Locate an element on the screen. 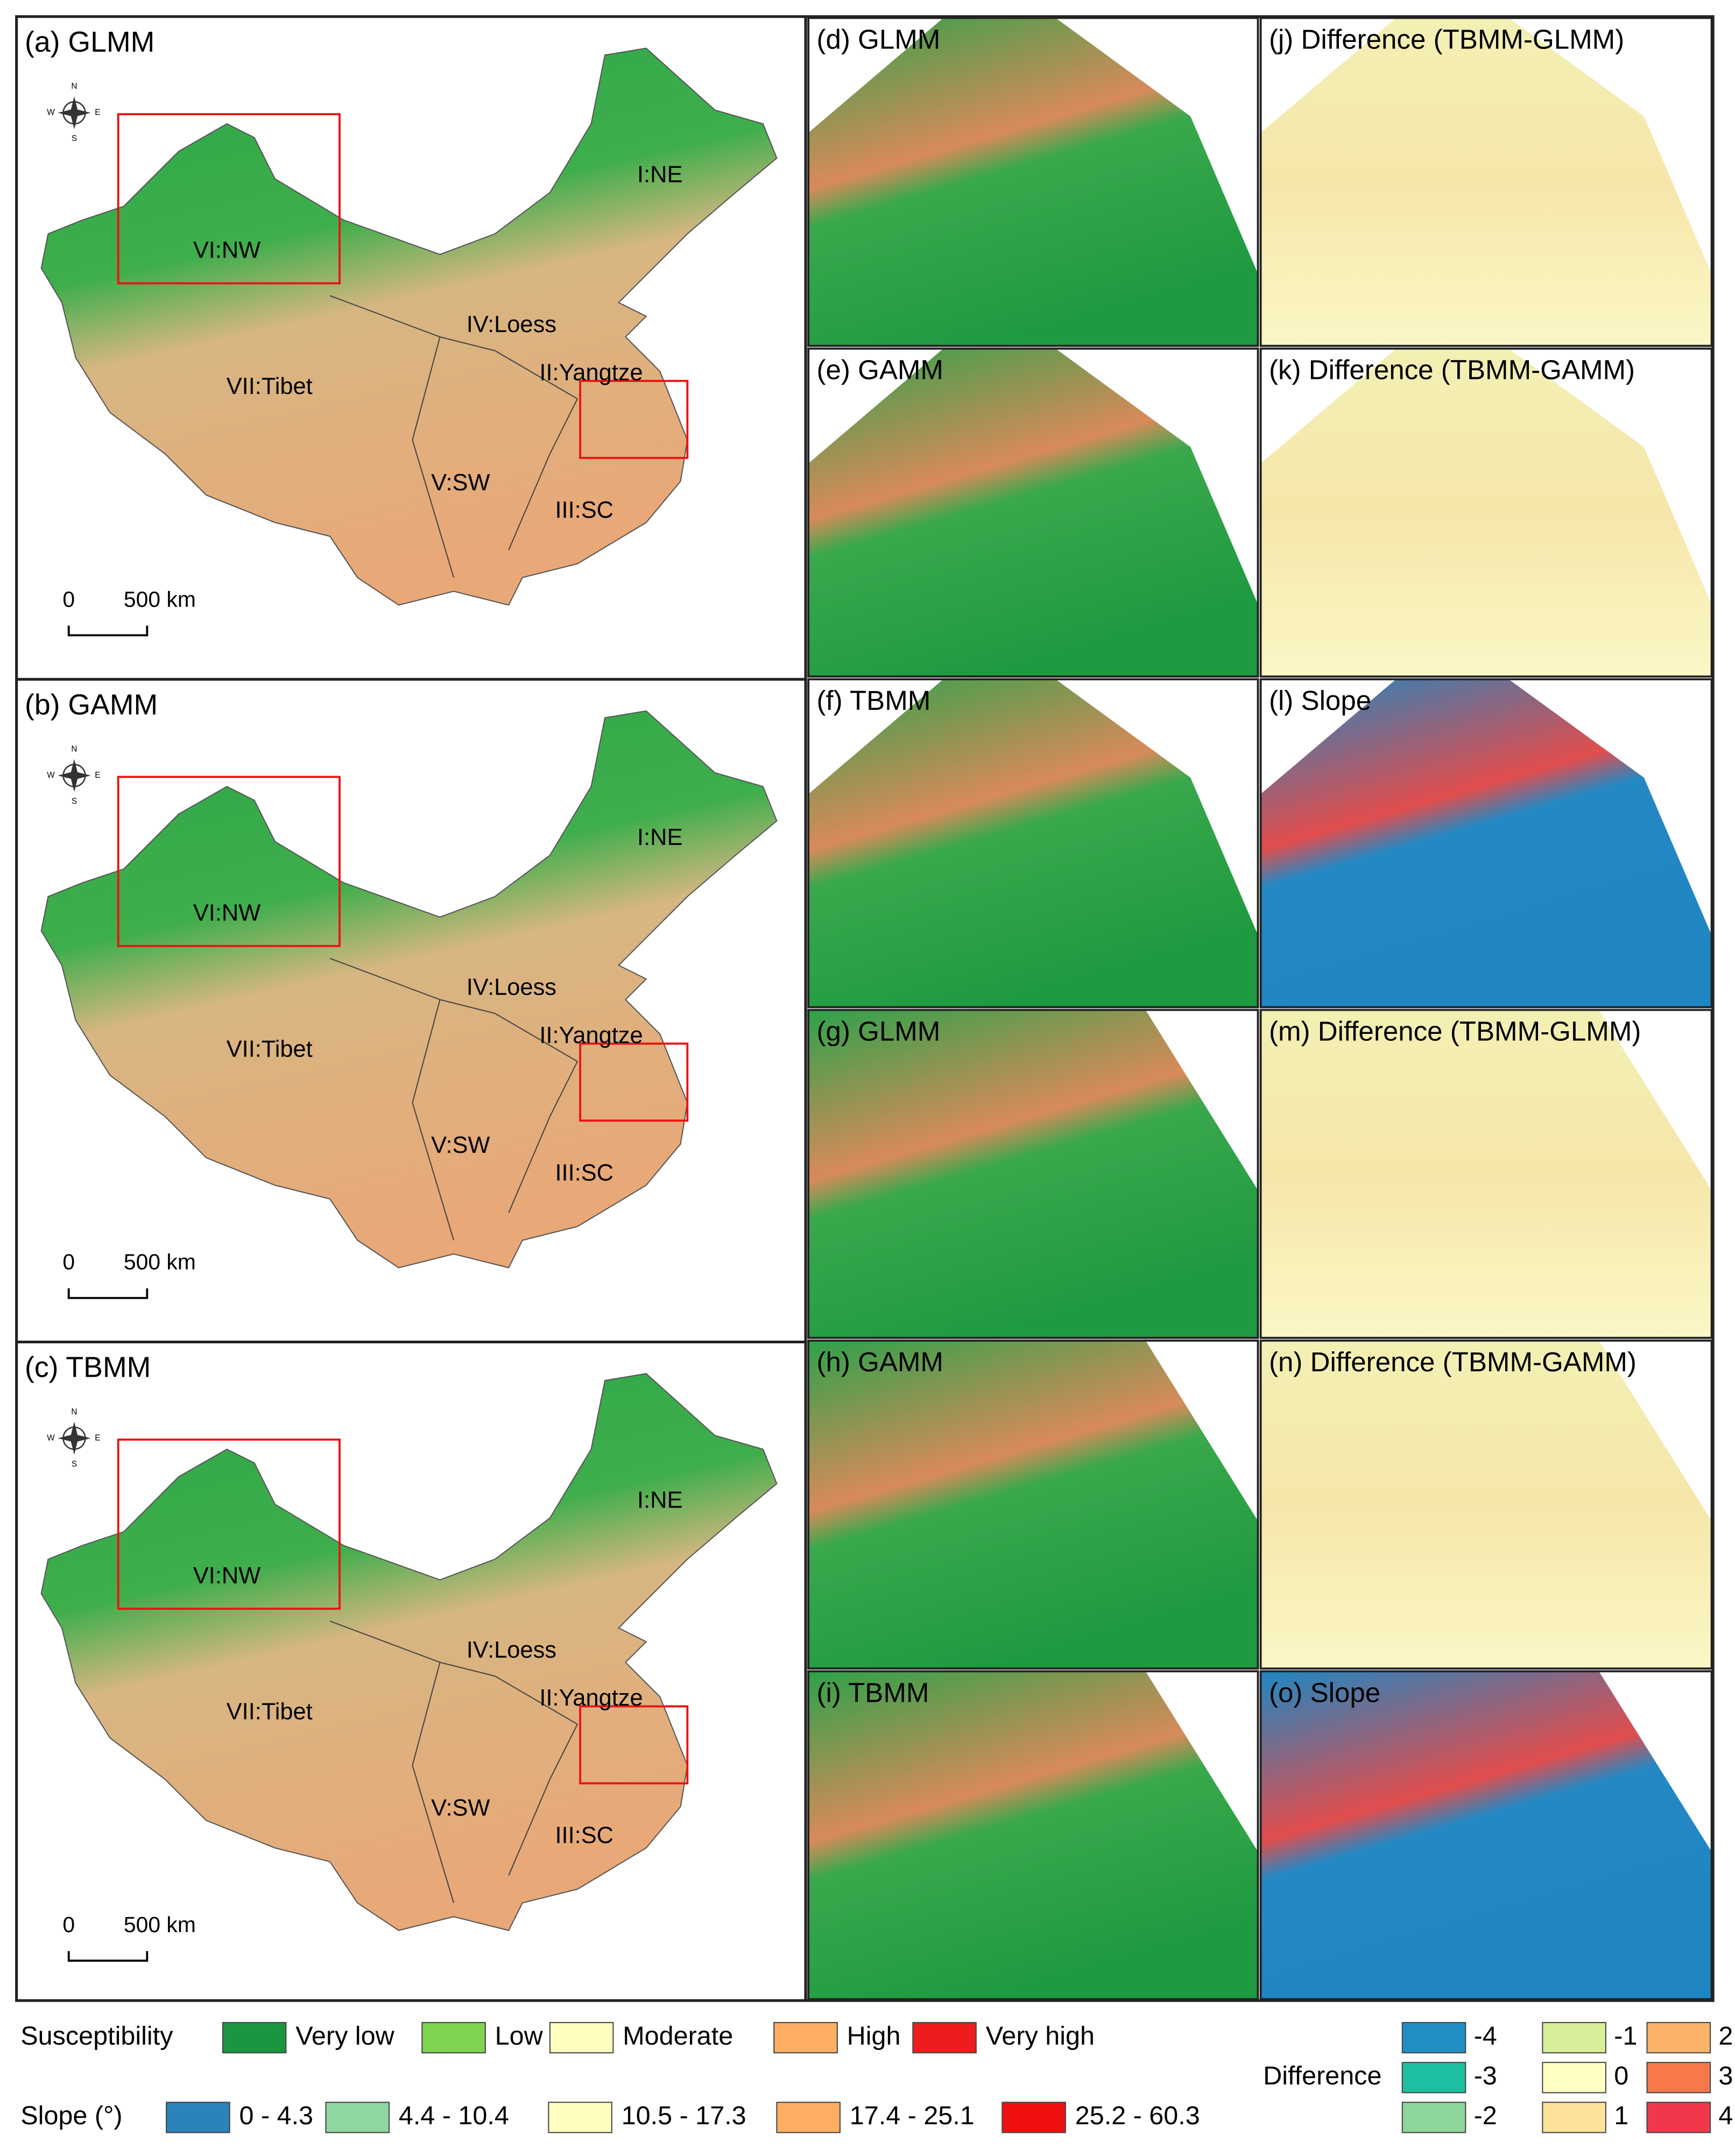 This screenshot has height=2156, width=1735. subpanel-label: (f) TBMM is located at coordinates (873, 700).